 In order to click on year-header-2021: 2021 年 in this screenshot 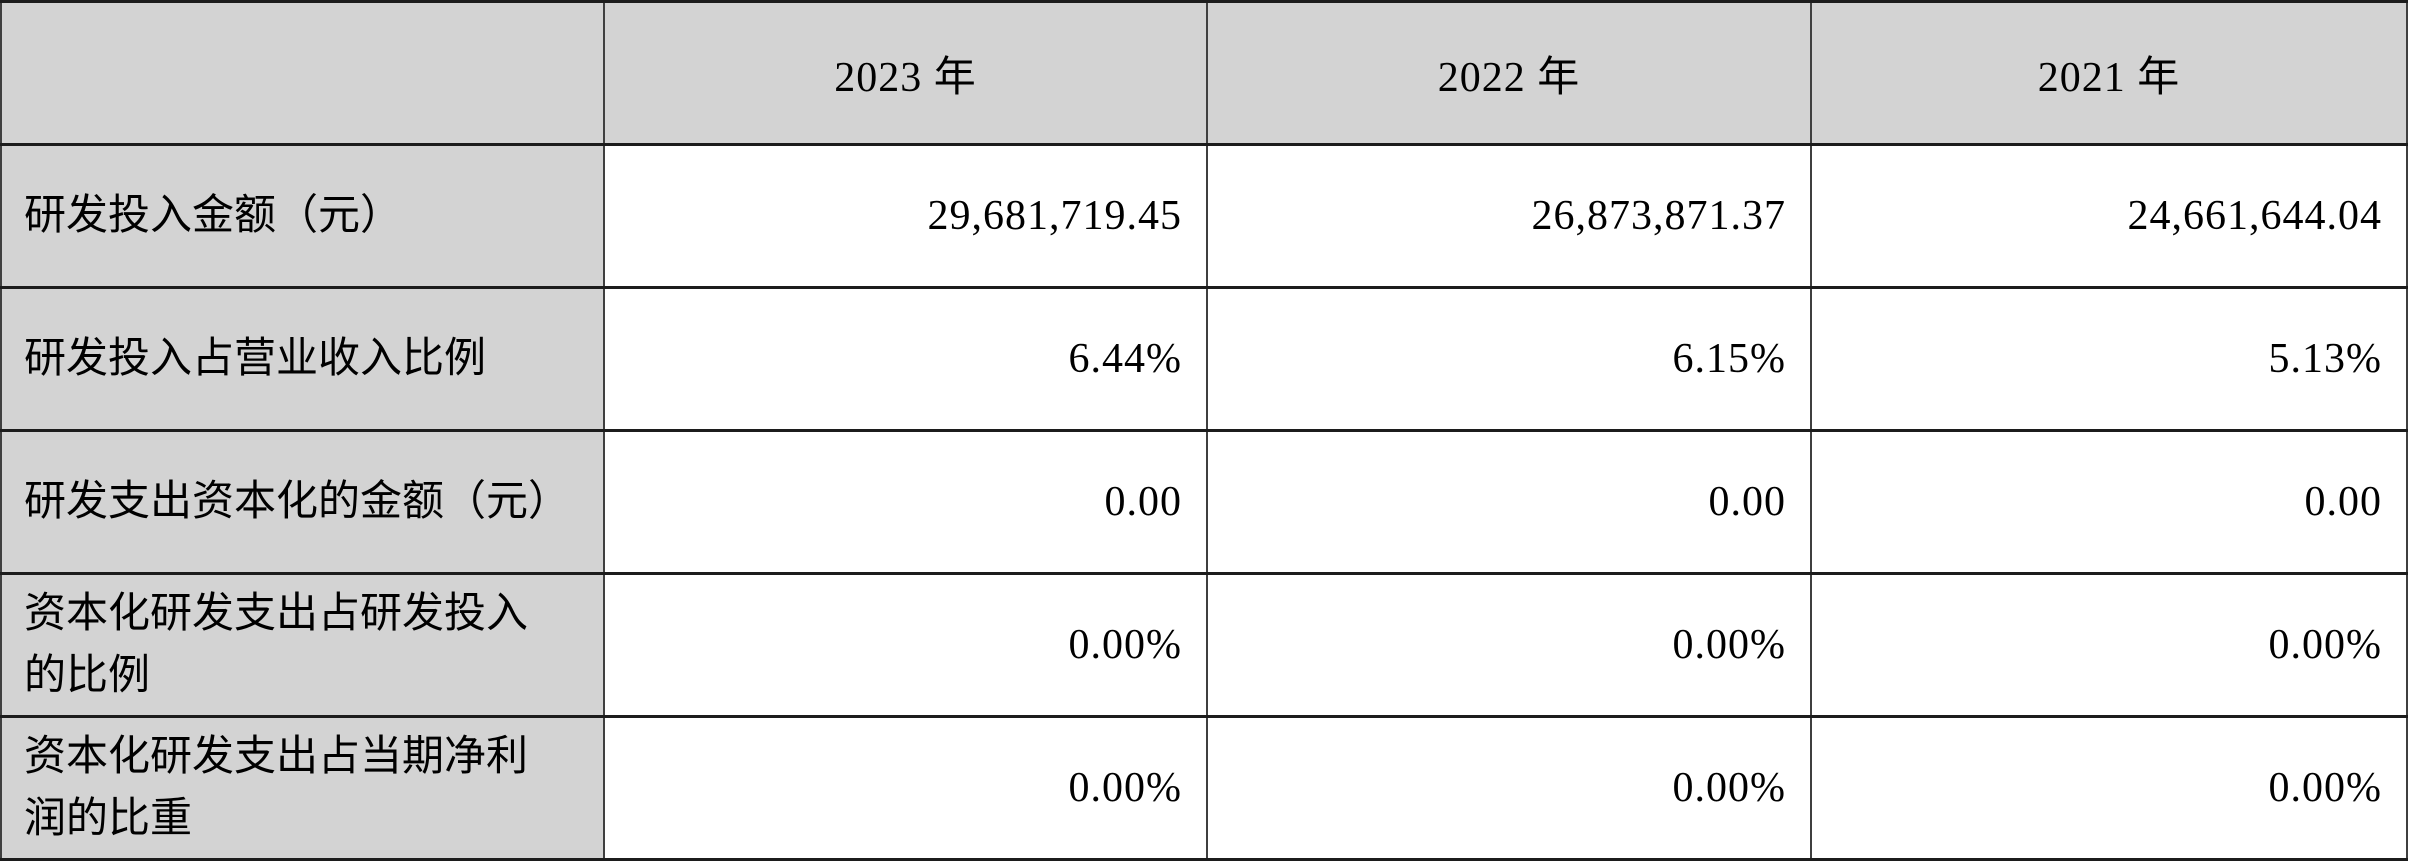, I will do `click(2109, 73)`.